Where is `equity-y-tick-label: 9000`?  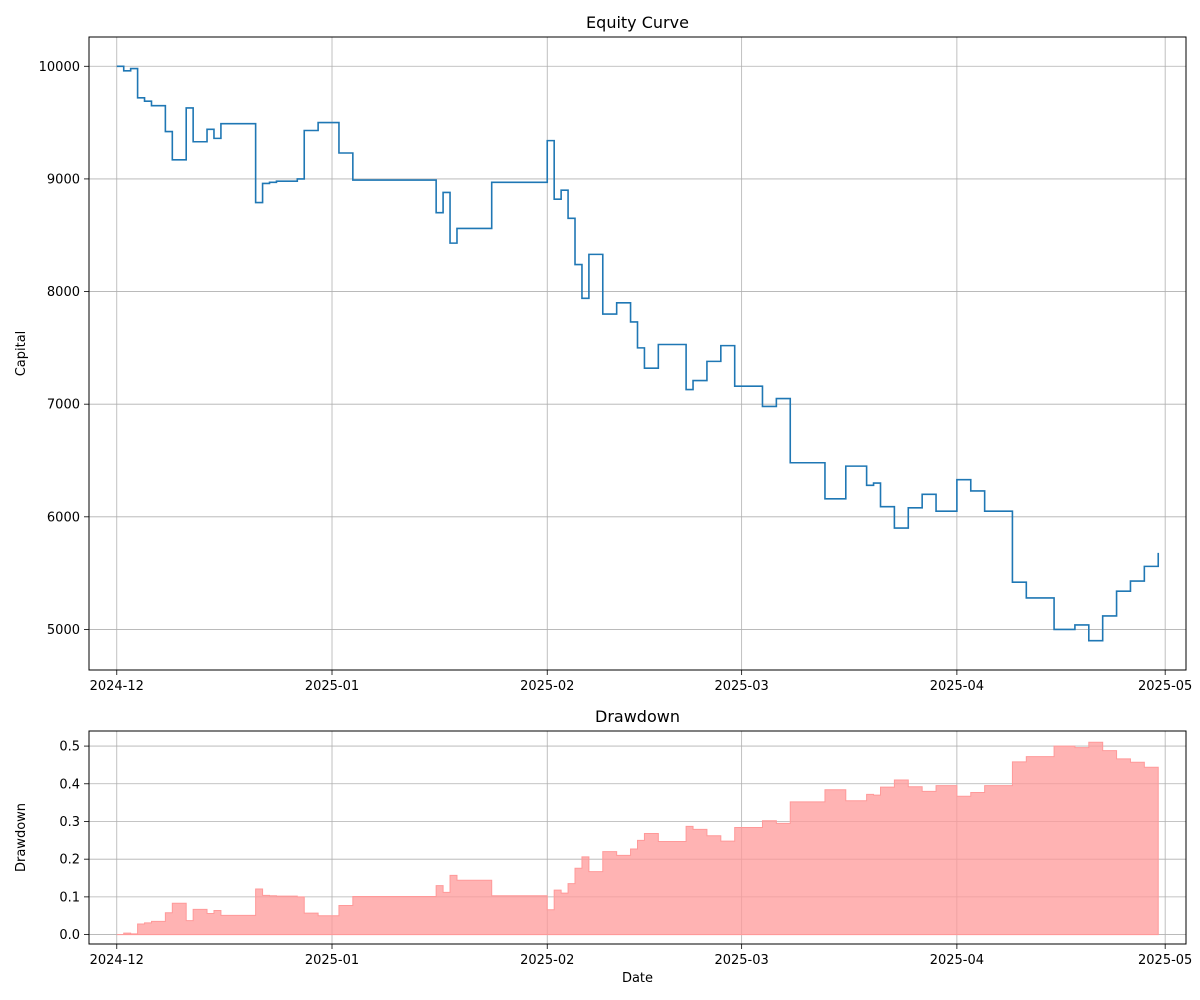
equity-y-tick-label: 9000 is located at coordinates (63, 179).